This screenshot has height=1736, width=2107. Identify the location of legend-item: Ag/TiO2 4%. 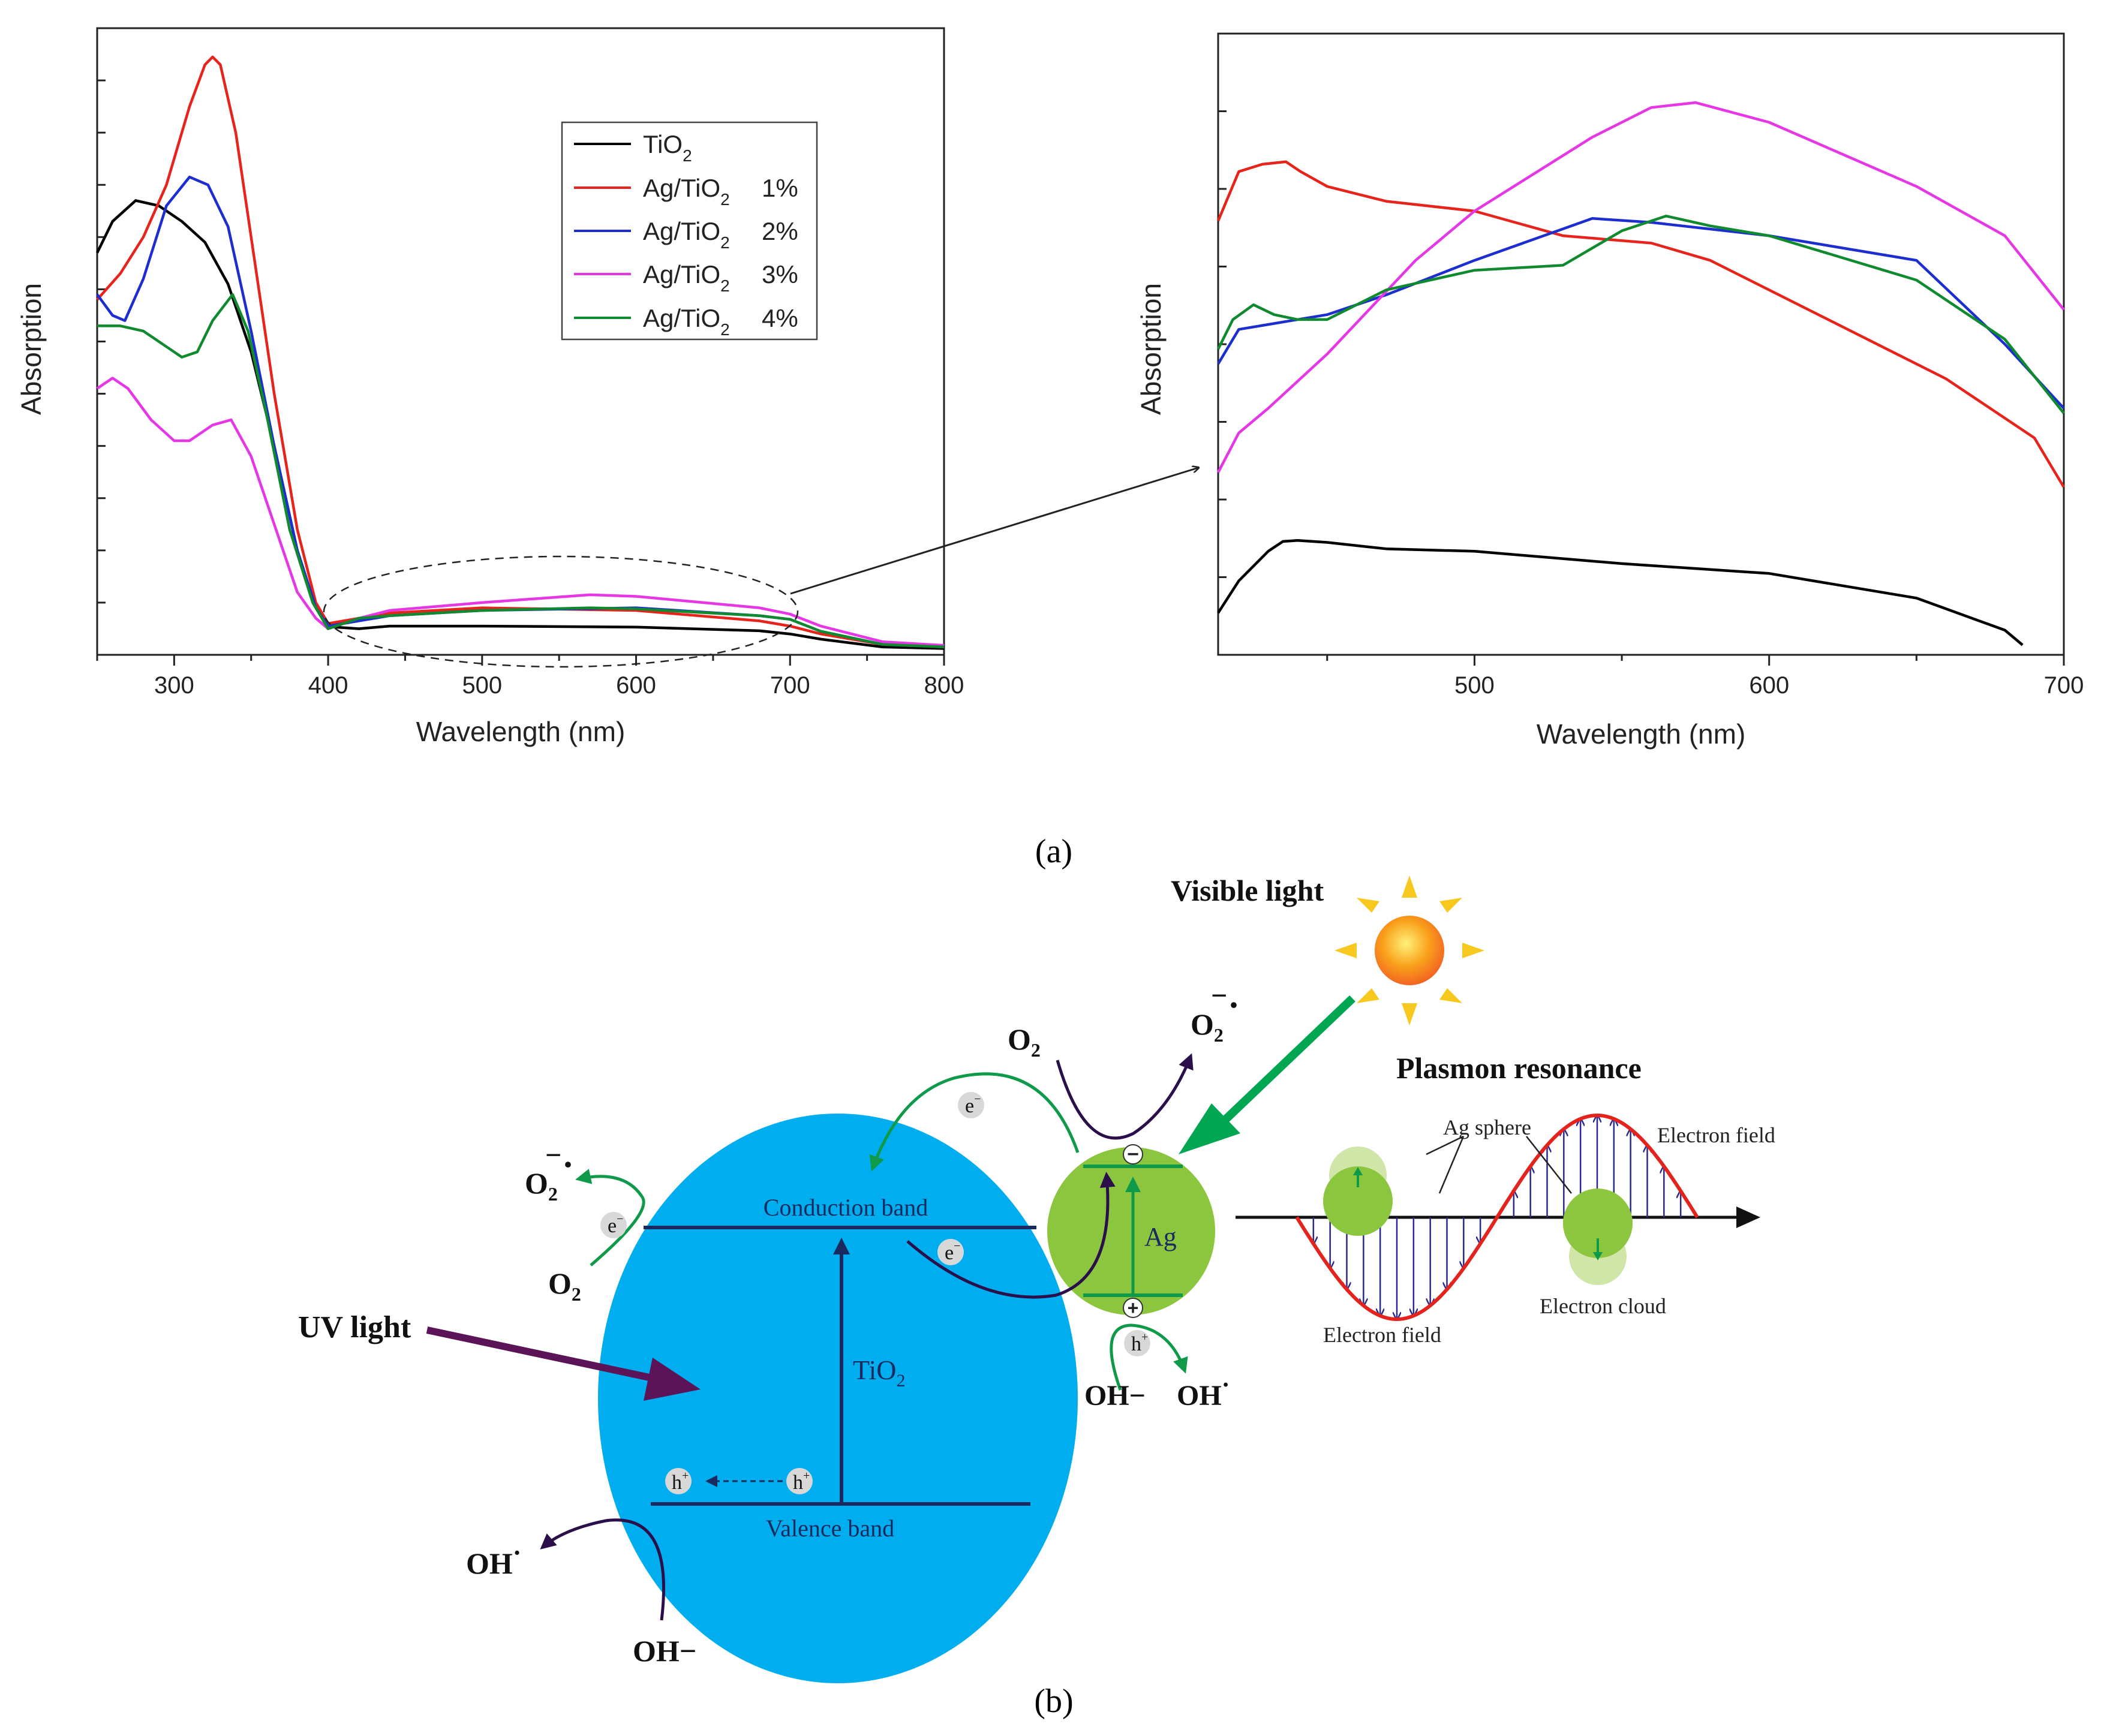
(686, 321).